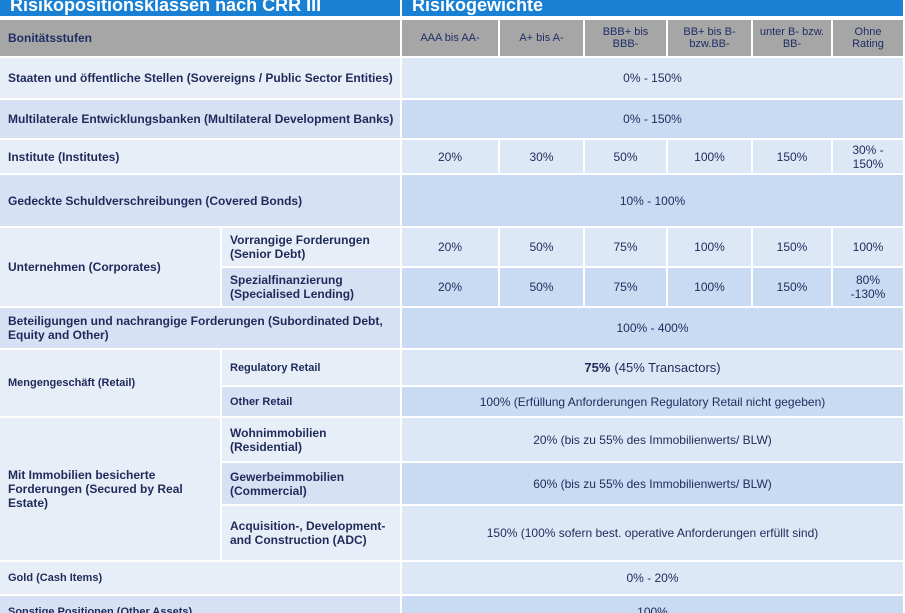  Describe the element at coordinates (667, 367) in the screenshot. I see `value: (45% Transactors)` at that location.